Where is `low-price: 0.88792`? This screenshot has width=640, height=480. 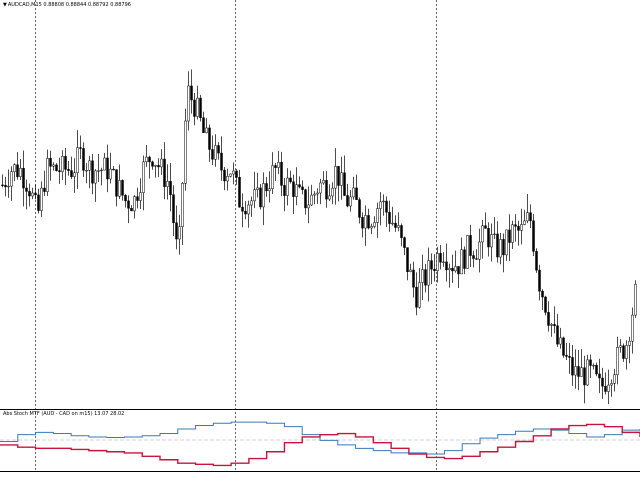
low-price: 0.88792 is located at coordinates (98, 5).